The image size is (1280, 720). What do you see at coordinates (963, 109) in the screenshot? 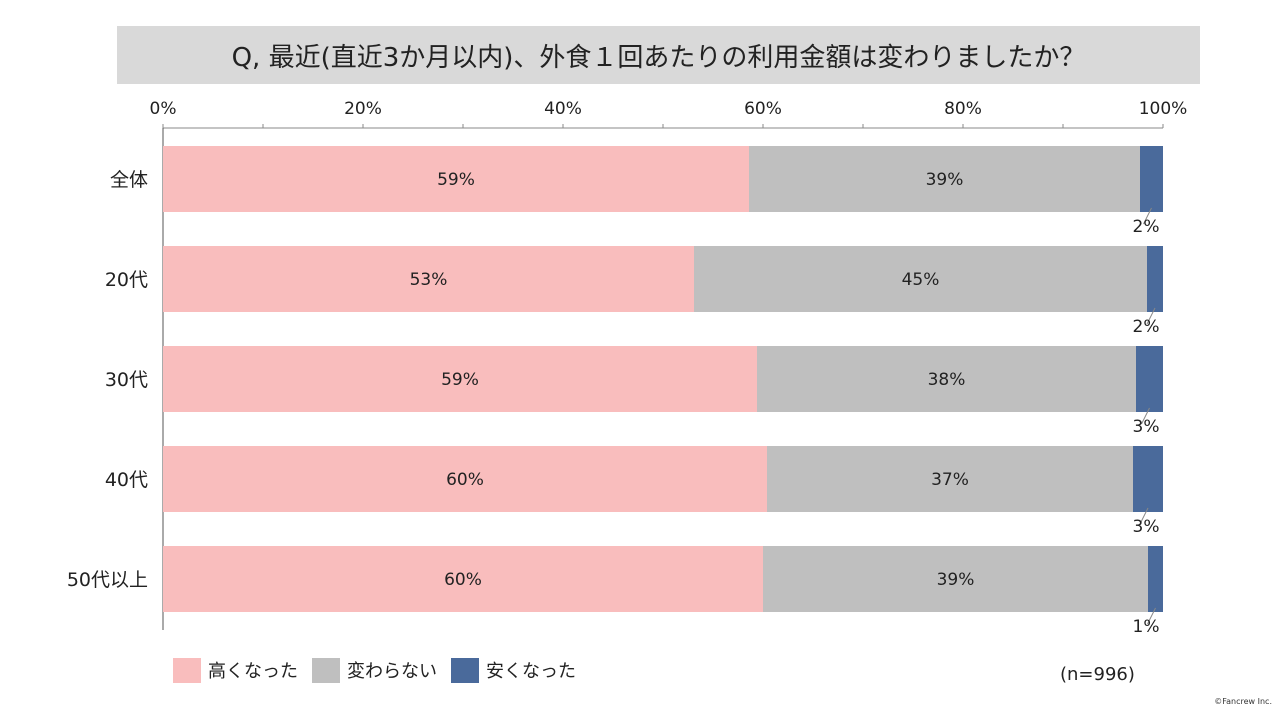
I see `x-tick-label: 80%` at bounding box center [963, 109].